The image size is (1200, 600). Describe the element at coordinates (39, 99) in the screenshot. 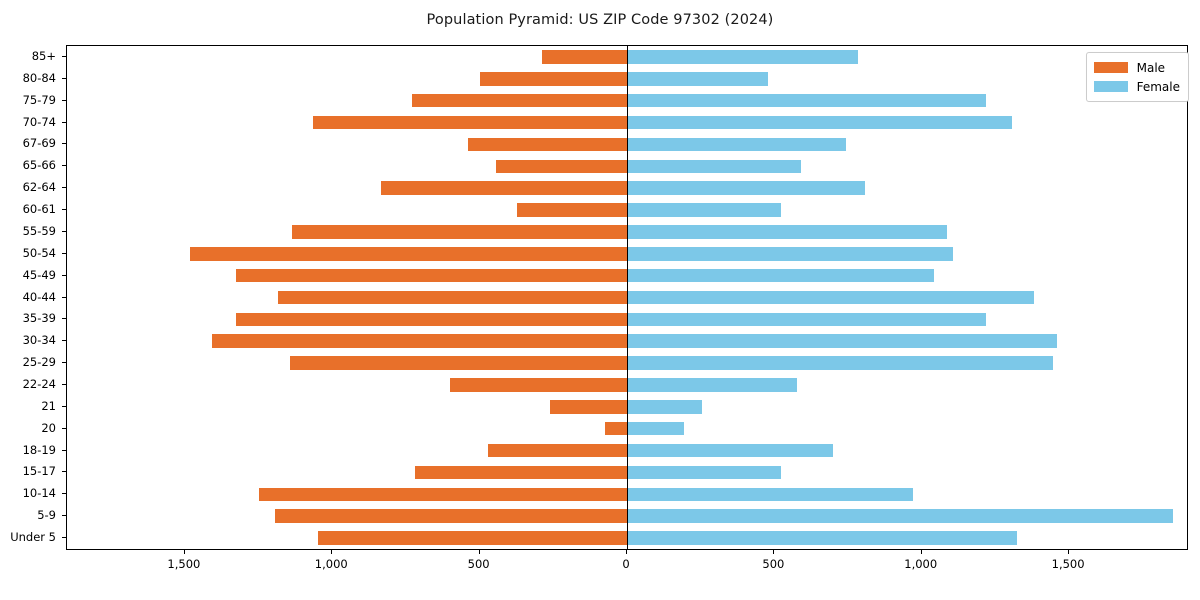

I see `y-tick-label: 75-79` at that location.